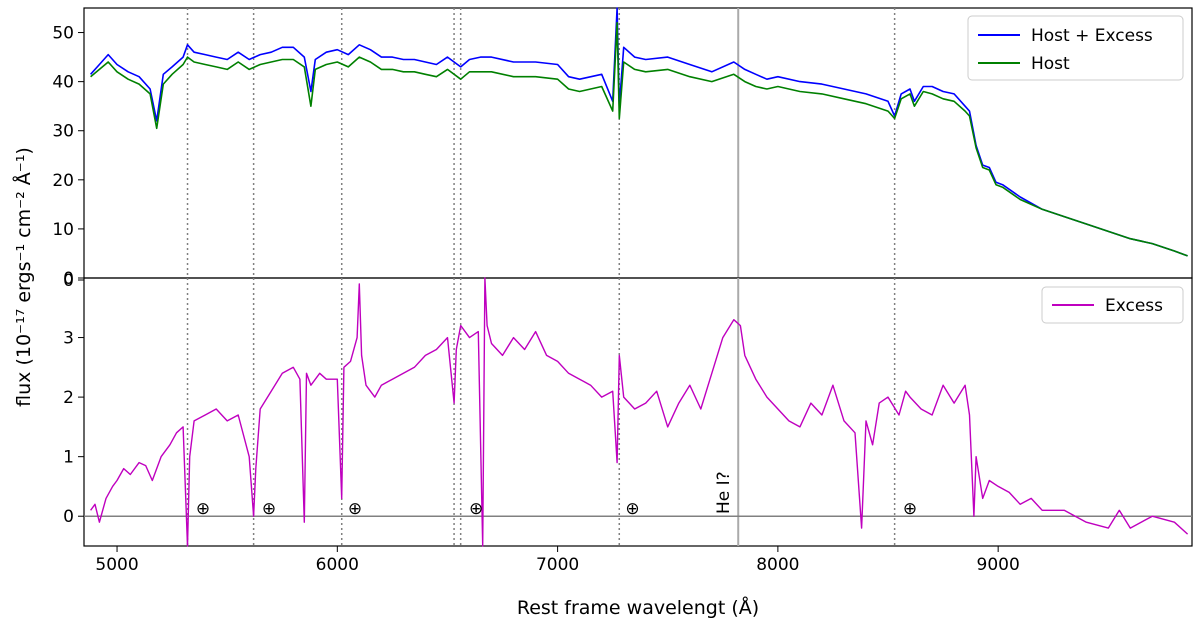 This screenshot has width=1200, height=631. What do you see at coordinates (68, 398) in the screenshot?
I see `bottom-ytick-label: 2` at bounding box center [68, 398].